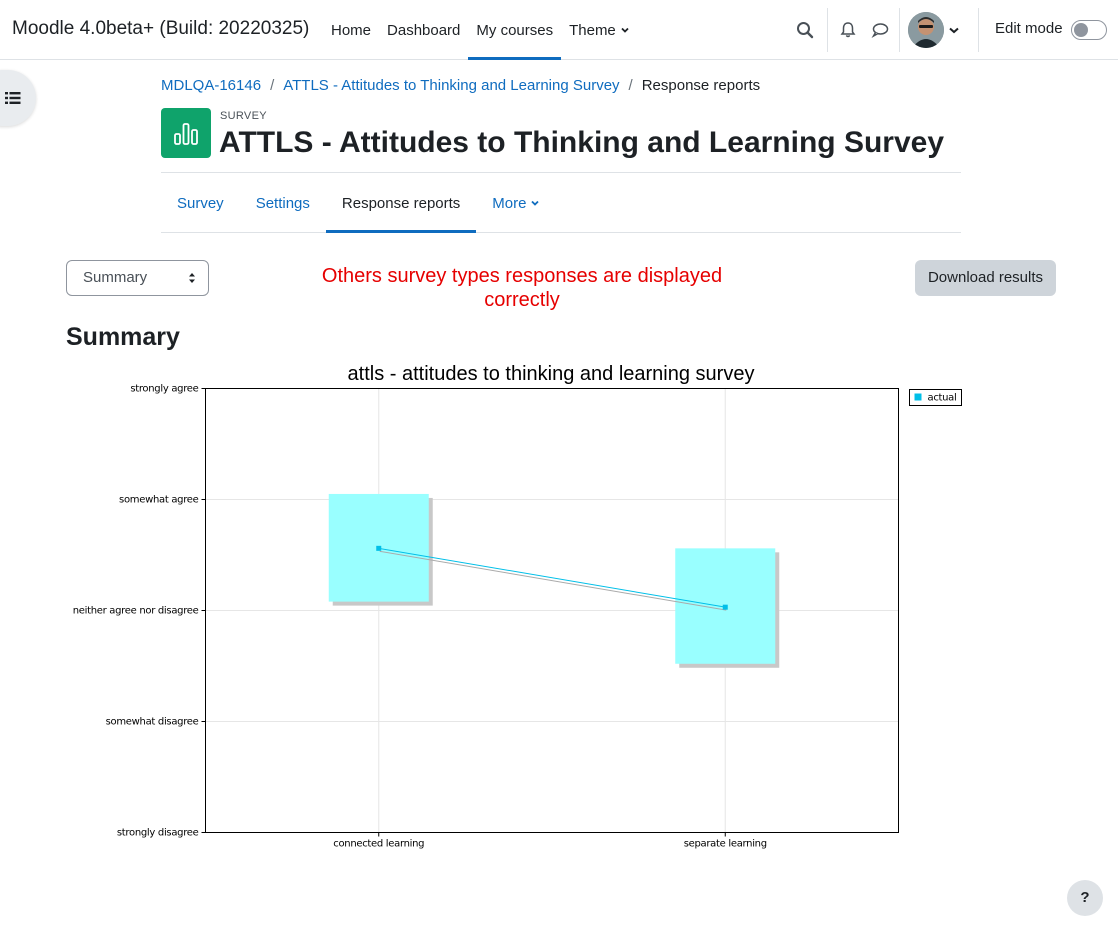 Image resolution: width=1118 pixels, height=939 pixels. I want to click on survey-activity-icon, so click(186, 133).